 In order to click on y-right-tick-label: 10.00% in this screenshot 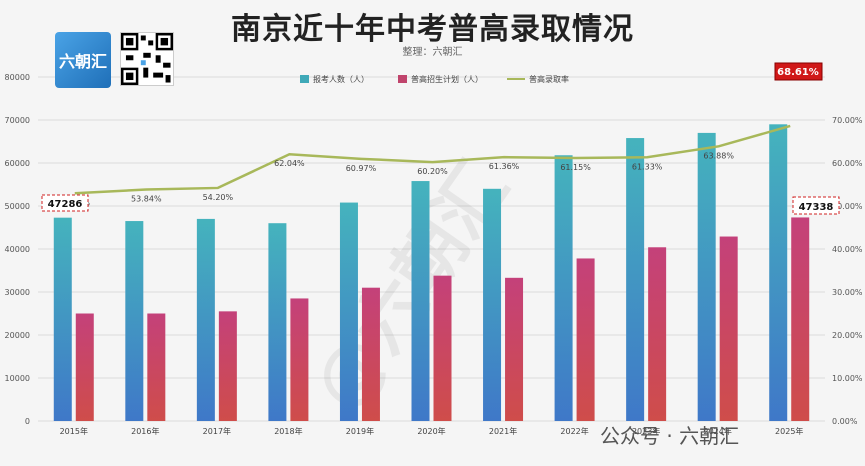, I will do `click(847, 378)`.